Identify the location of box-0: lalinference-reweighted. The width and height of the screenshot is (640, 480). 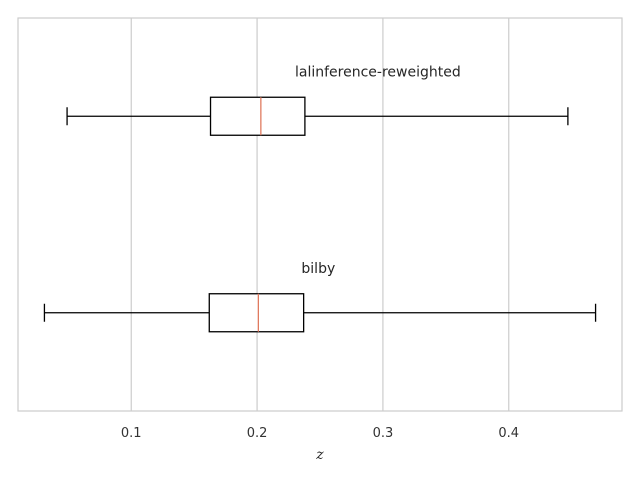
(317, 100).